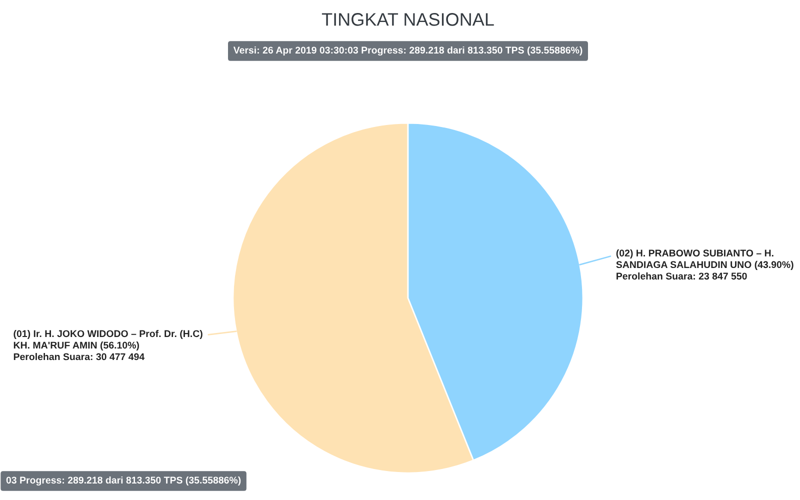 This screenshot has height=500, width=800. What do you see at coordinates (408, 19) in the screenshot?
I see `chart-title: TINGKAT NASIONAL` at bounding box center [408, 19].